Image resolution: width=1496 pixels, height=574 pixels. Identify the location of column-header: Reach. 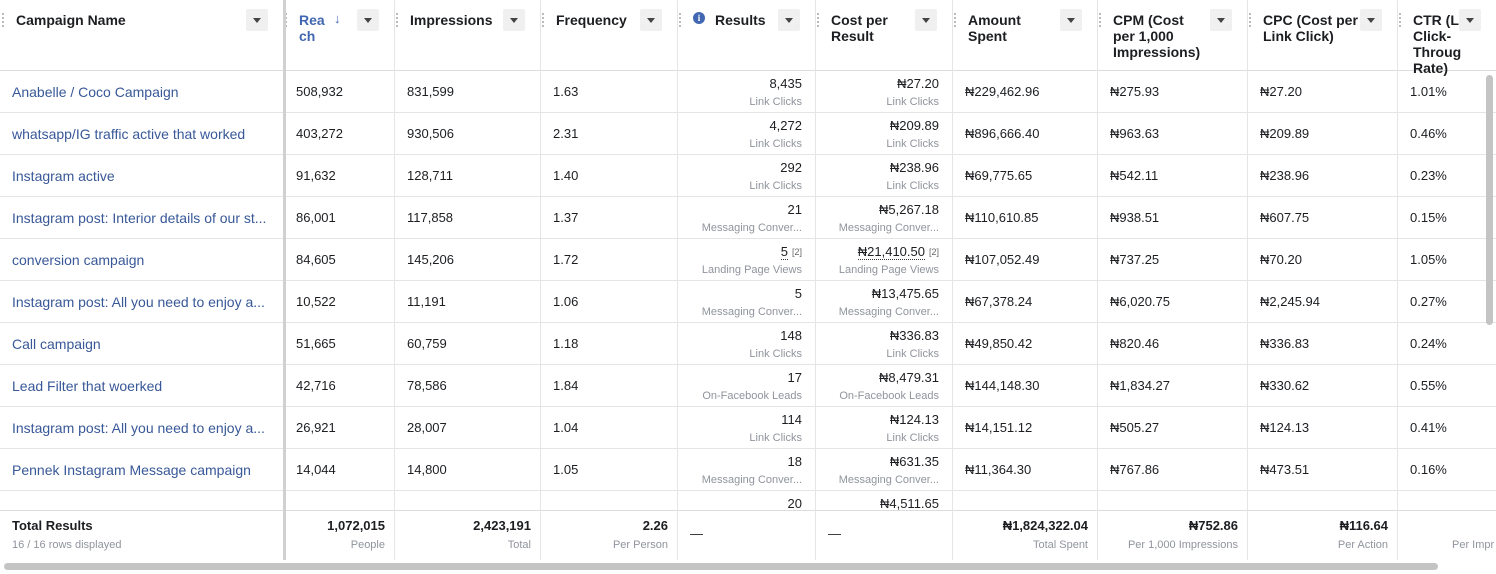
(312, 28).